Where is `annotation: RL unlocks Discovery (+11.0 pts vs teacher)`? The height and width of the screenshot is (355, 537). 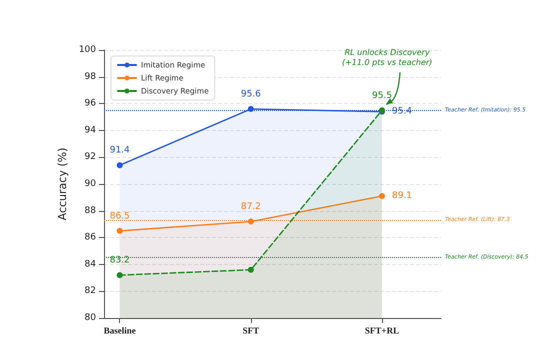 annotation: RL unlocks Discovery (+11.0 pts vs teacher) is located at coordinates (387, 58).